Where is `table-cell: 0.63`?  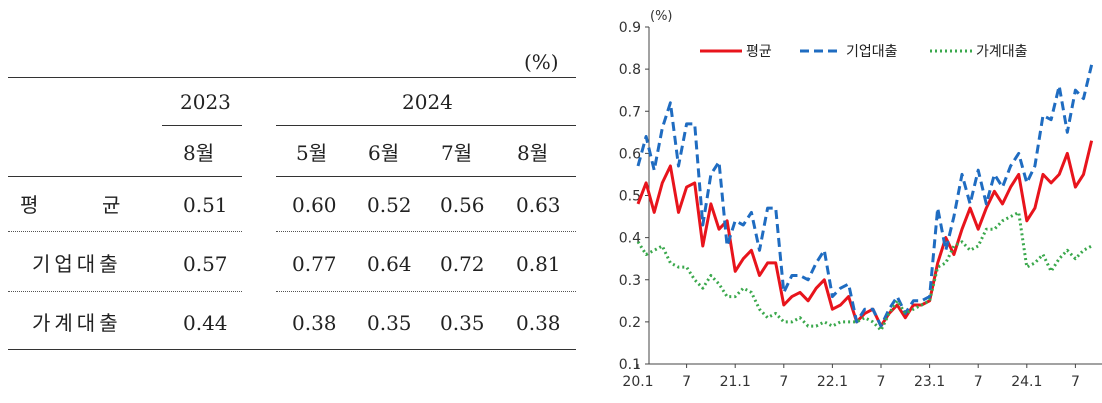
table-cell: 0.63 is located at coordinates (538, 205).